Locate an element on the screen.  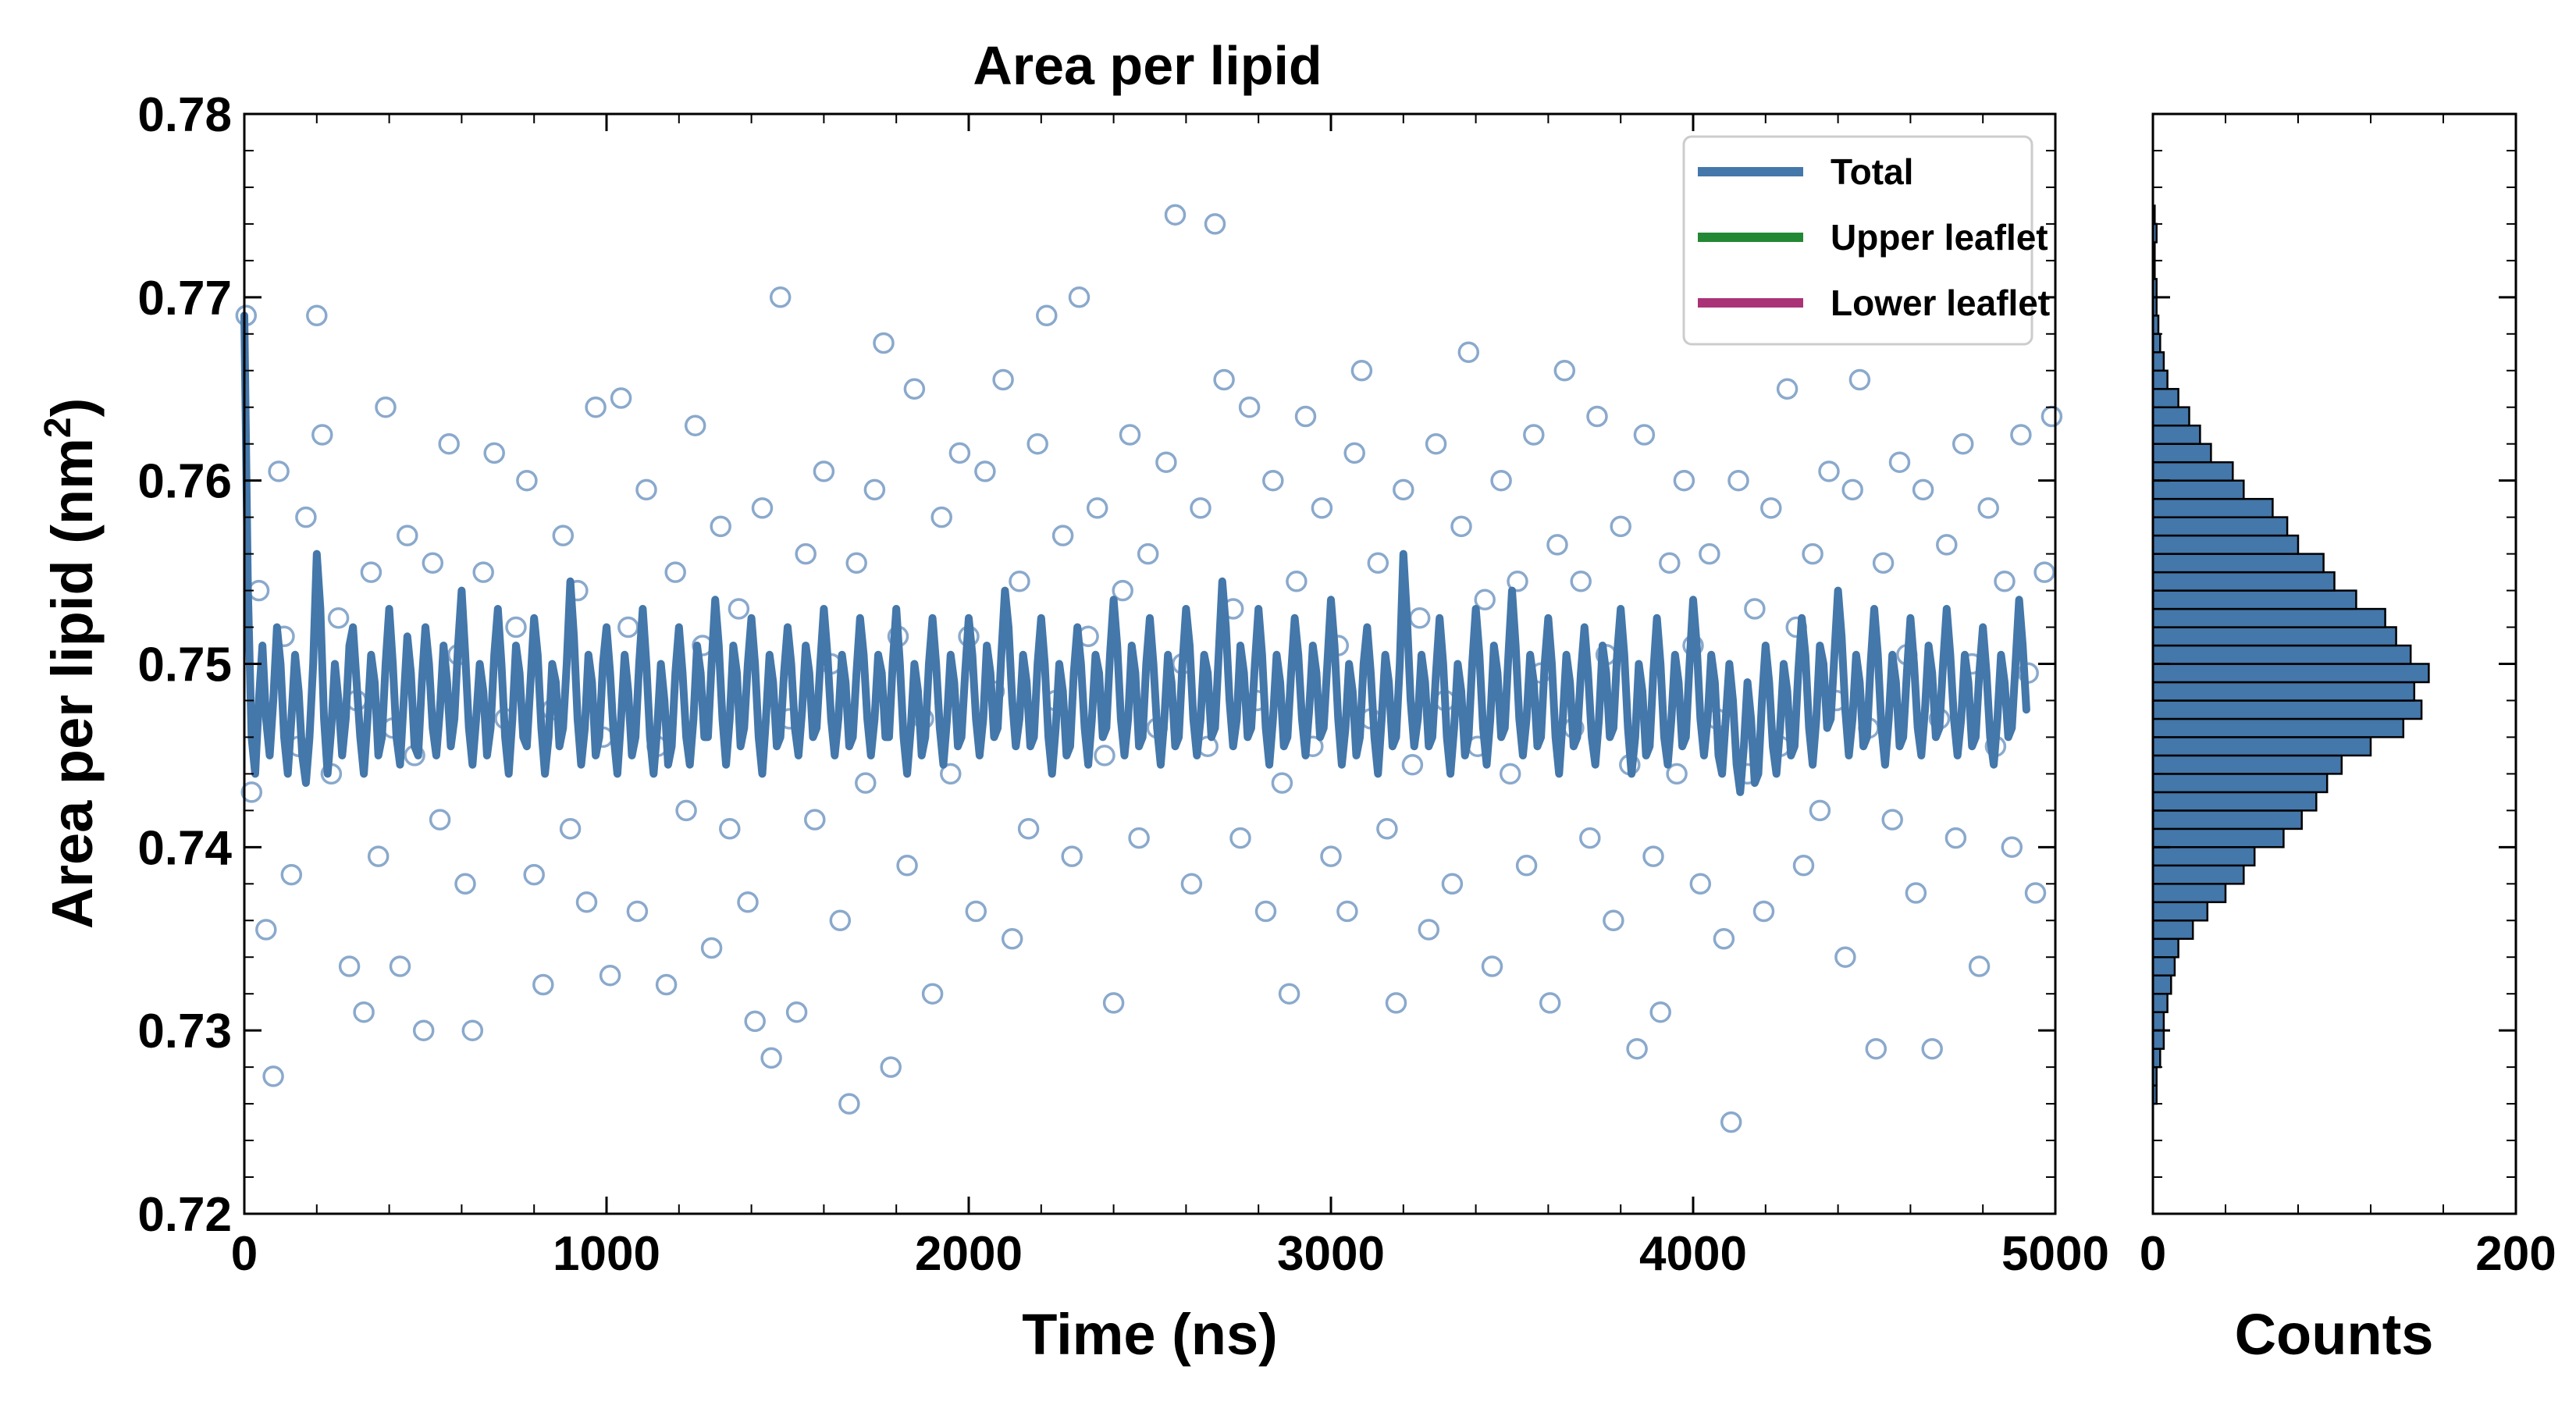
y-axis-label-superscript: 2 is located at coordinates (58, 428).